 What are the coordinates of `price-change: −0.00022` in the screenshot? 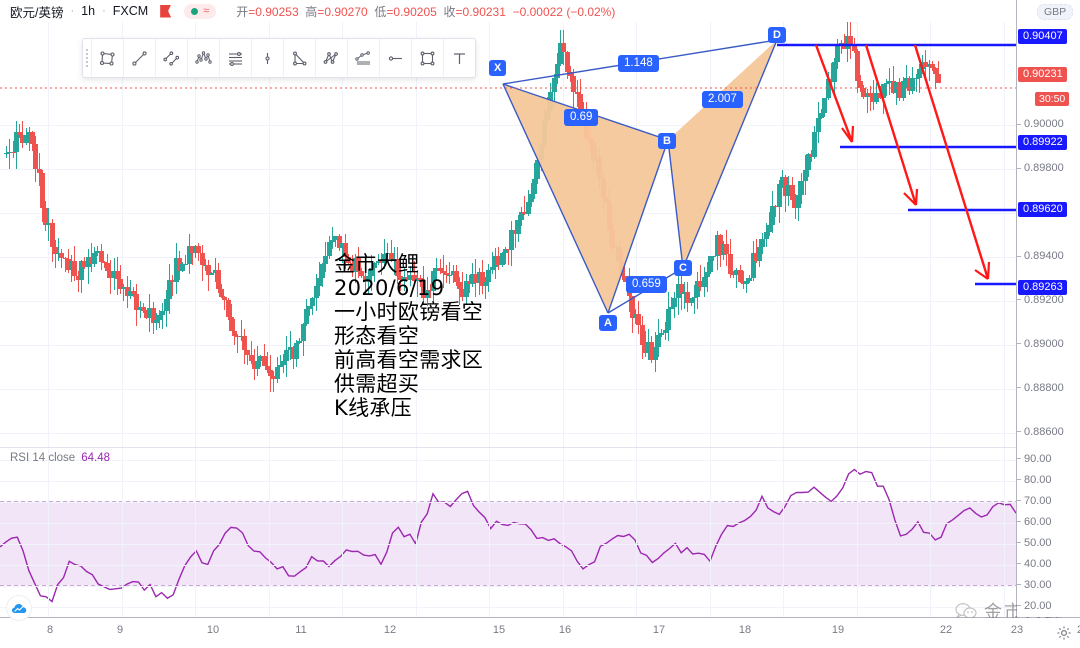 It's located at (537, 11).